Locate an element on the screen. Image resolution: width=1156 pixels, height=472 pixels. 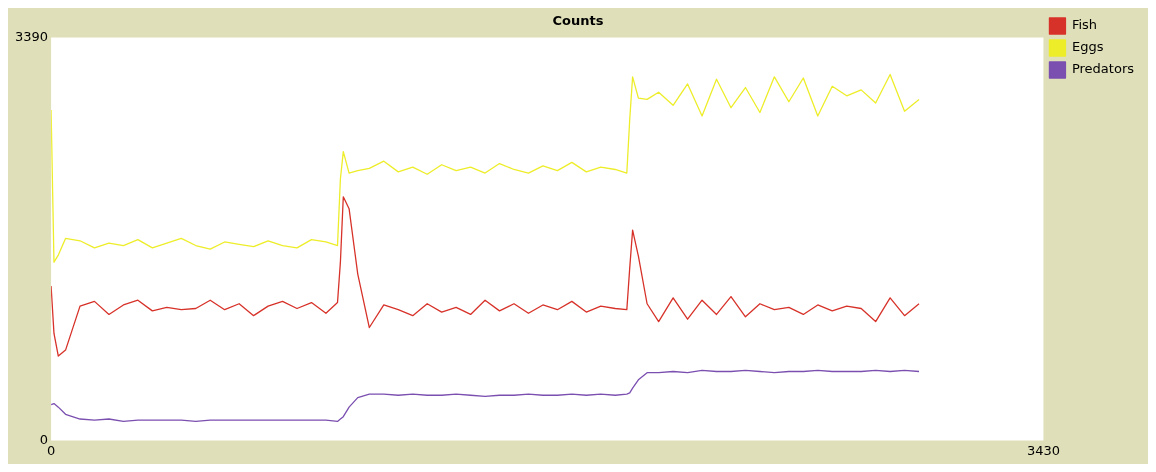
y-tick-label: 3390 is located at coordinates (31, 36).